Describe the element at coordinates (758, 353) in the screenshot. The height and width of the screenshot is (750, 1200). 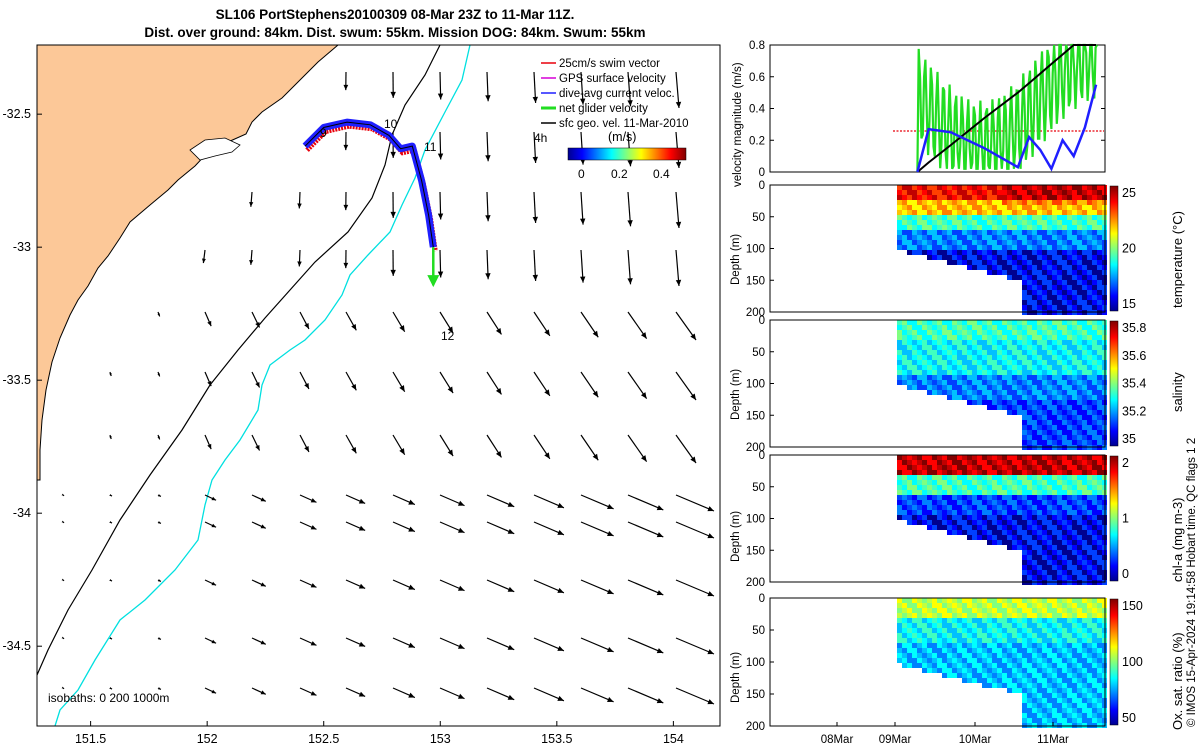
I see `depth-tick-label: 50` at that location.